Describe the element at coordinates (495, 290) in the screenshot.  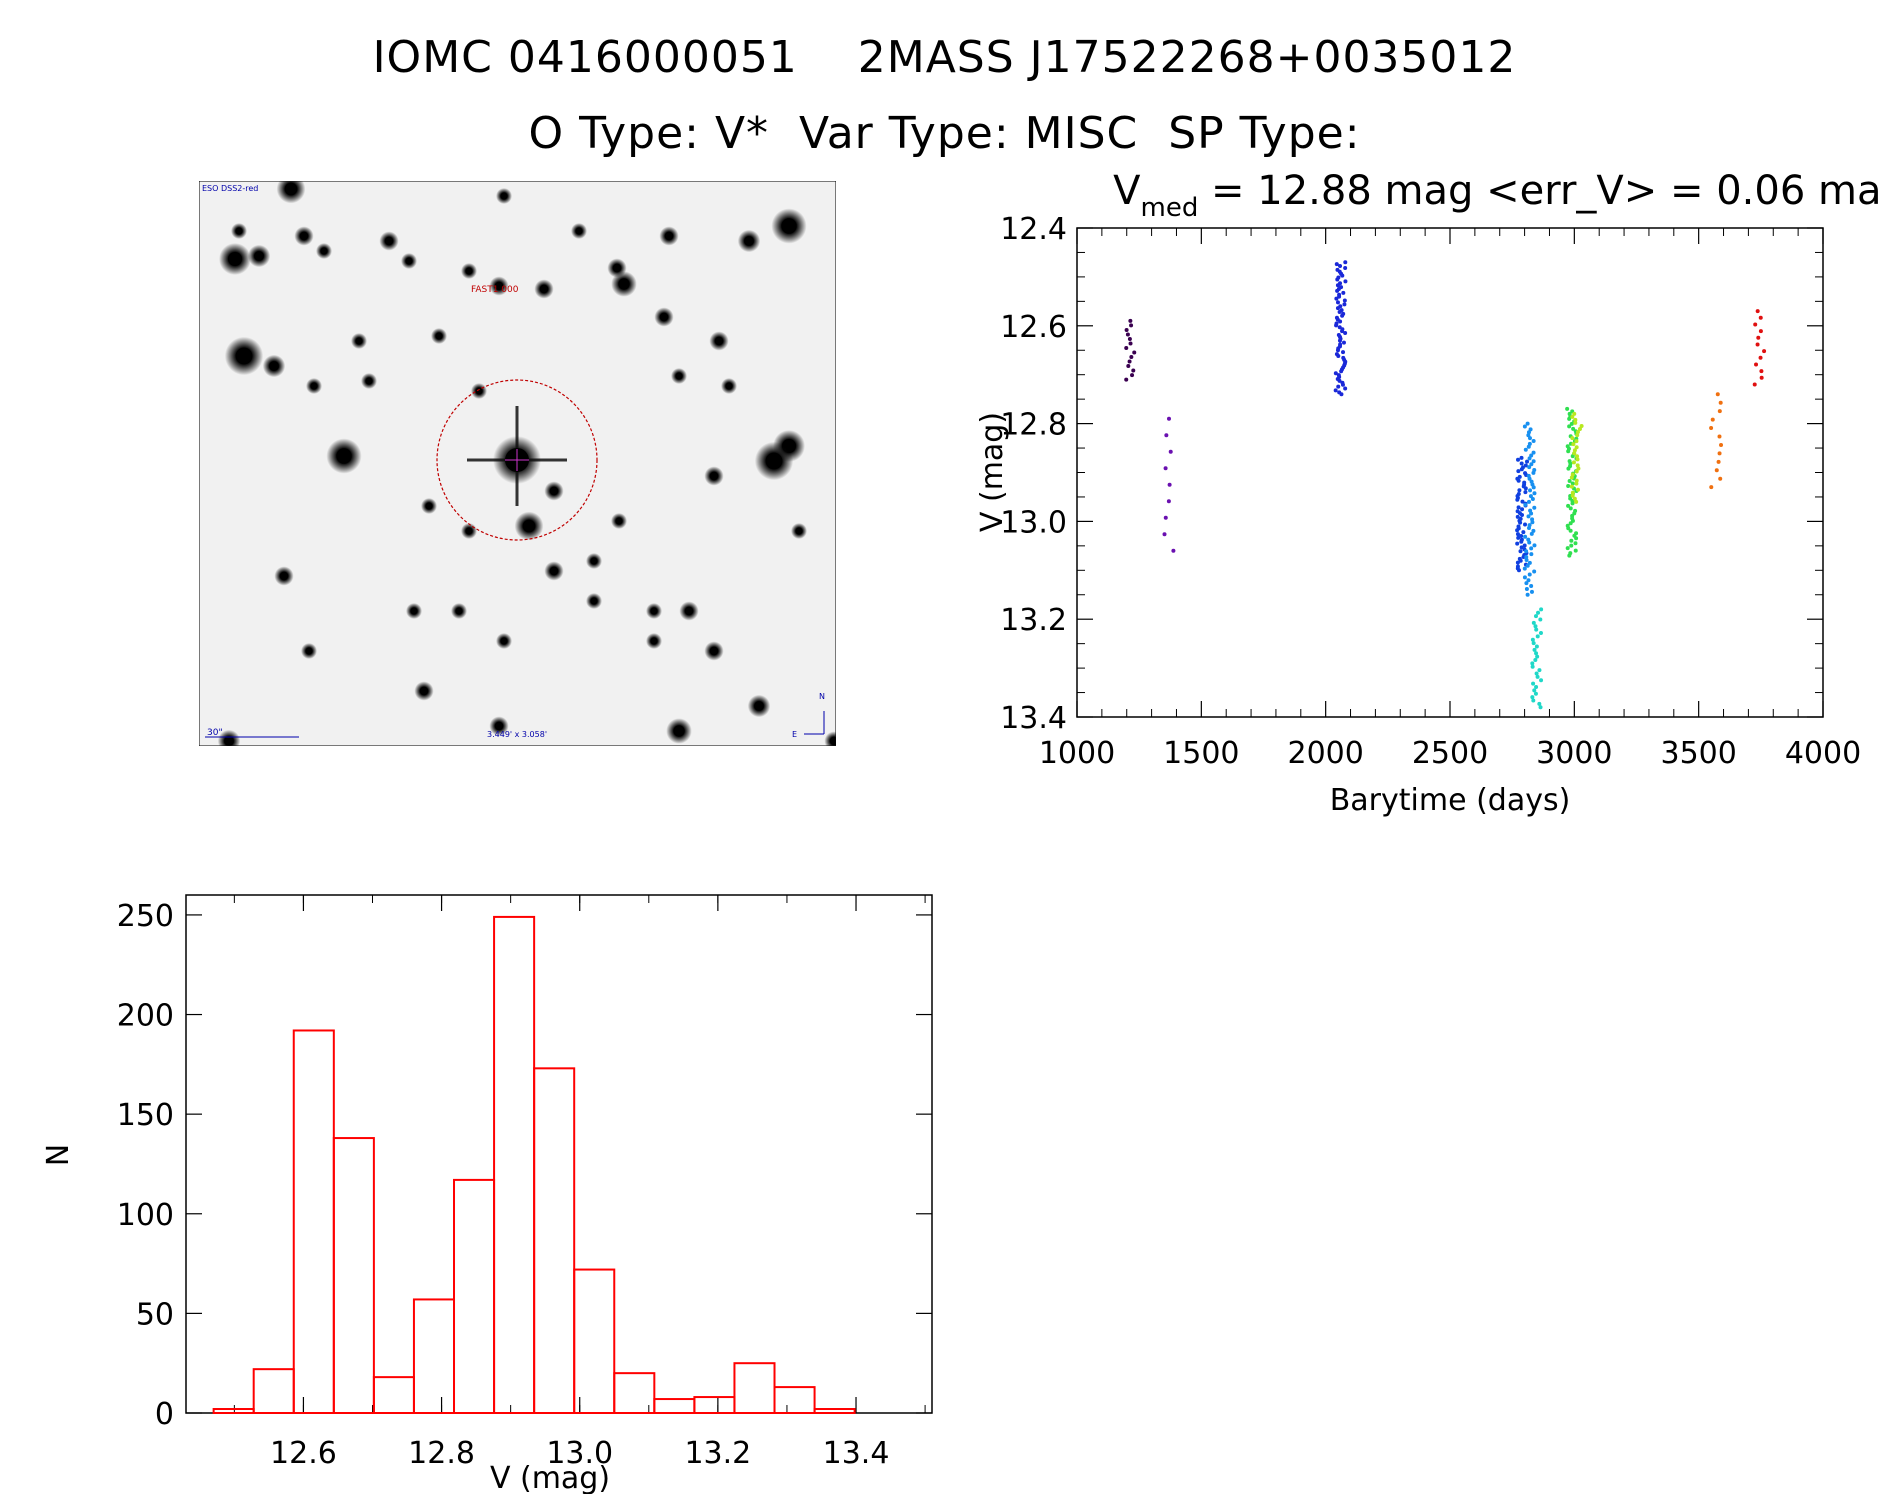
I see `target-label: FAST1 000` at that location.